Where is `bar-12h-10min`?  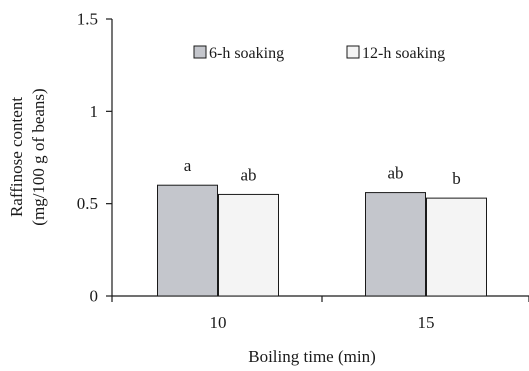
bar-12h-10min is located at coordinates (248, 245).